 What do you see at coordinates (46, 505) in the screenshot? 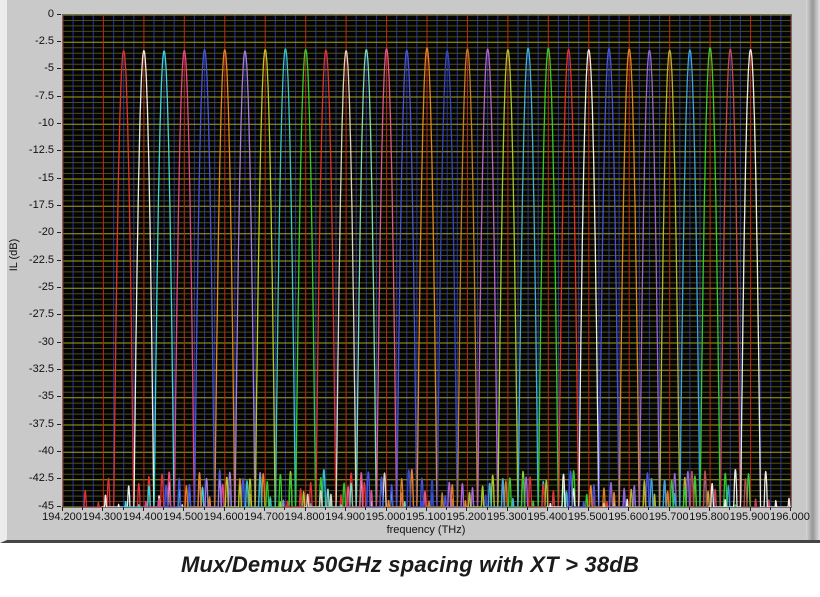
I see `y-tick-label: -45` at bounding box center [46, 505].